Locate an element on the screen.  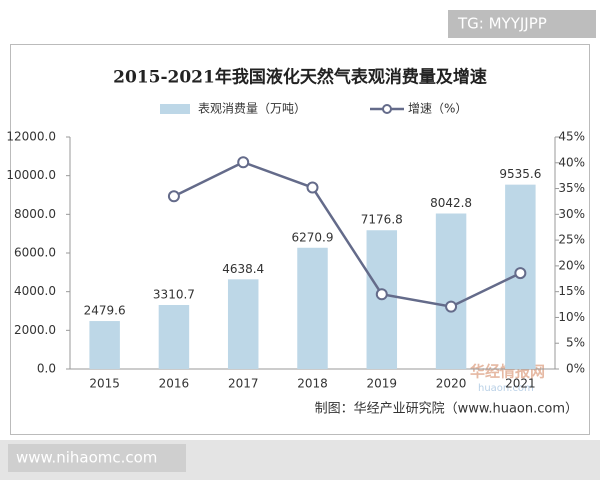
y-tick-label: 0.0 is located at coordinates (46, 369).